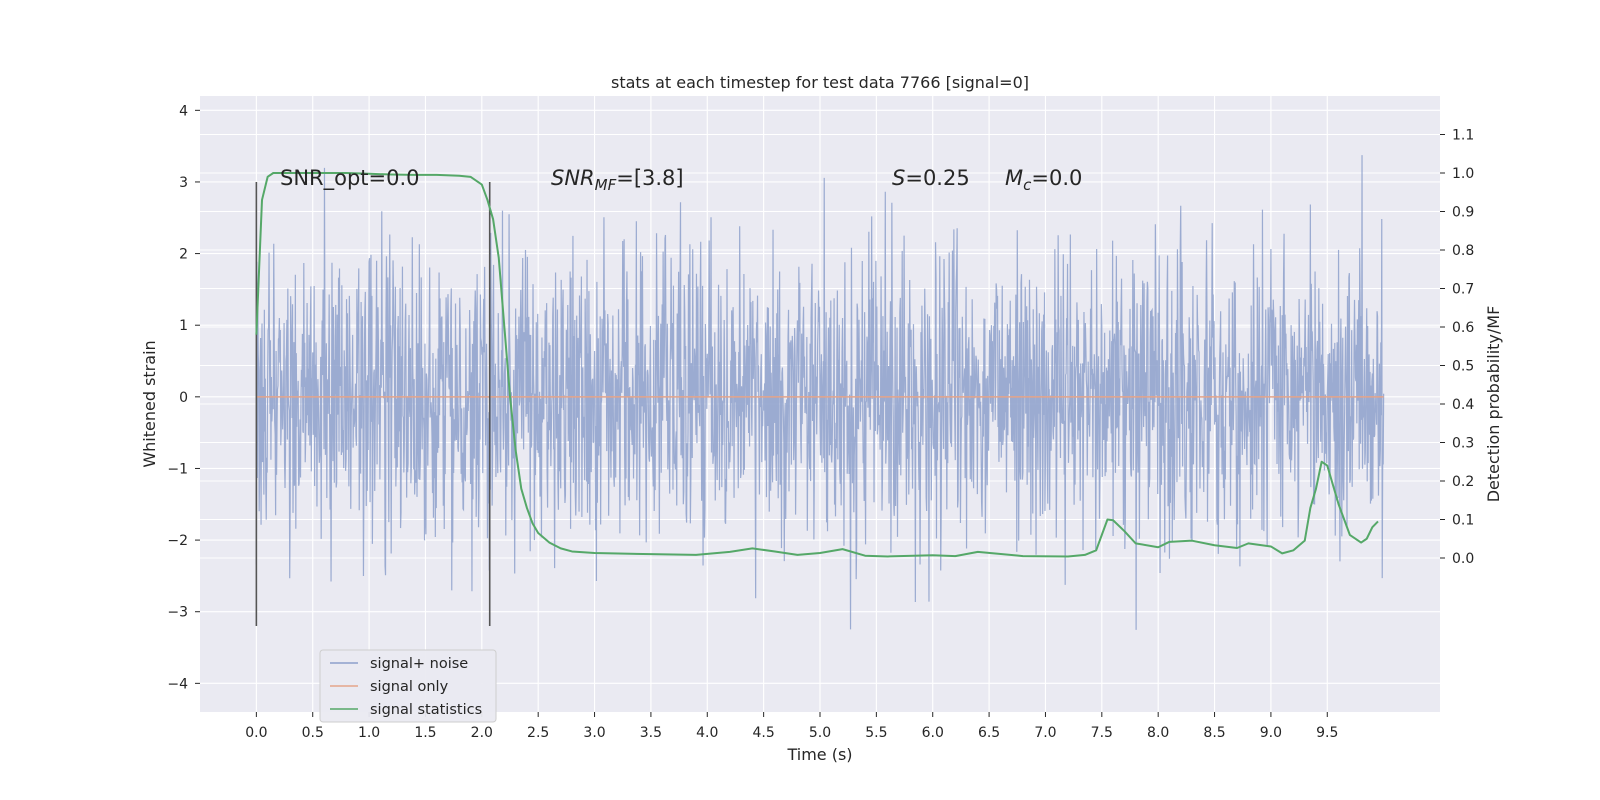 This screenshot has width=1600, height=800. What do you see at coordinates (651, 733) in the screenshot?
I see `x-tick-label-7: 3.5` at bounding box center [651, 733].